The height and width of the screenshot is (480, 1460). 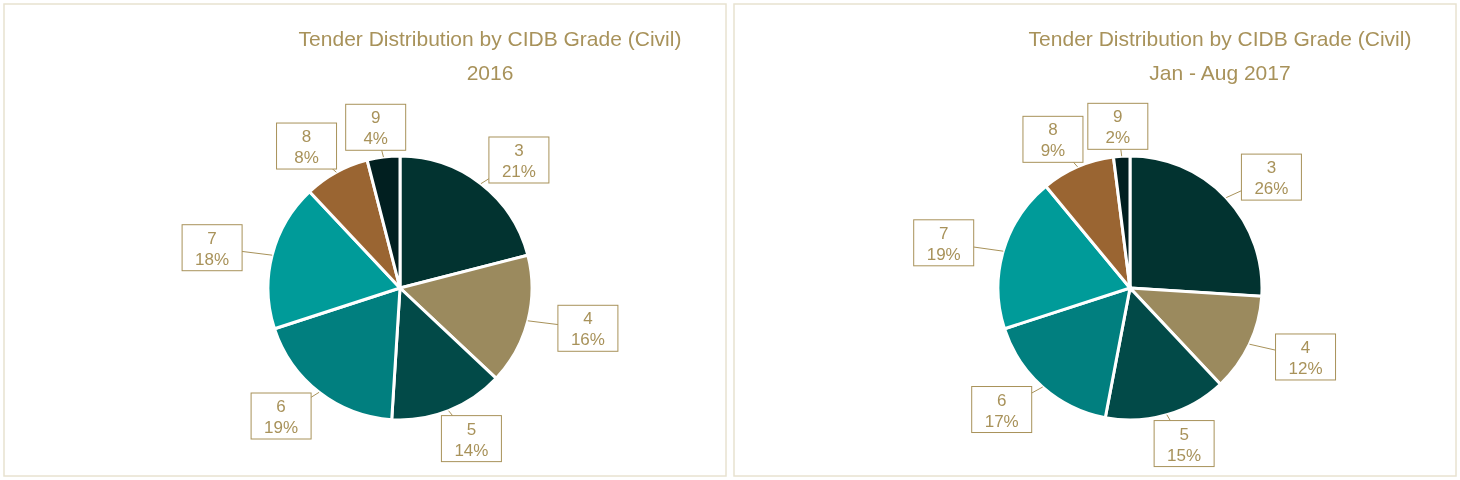 I want to click on data-label: 8%, so click(x=306, y=158).